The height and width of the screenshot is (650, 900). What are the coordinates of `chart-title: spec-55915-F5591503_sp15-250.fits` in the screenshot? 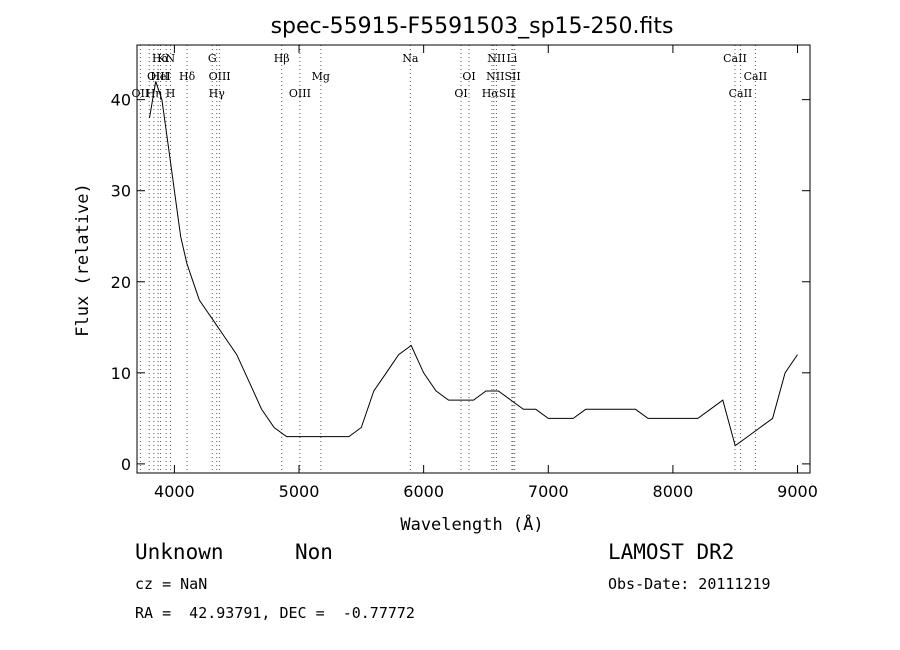 It's located at (472, 26).